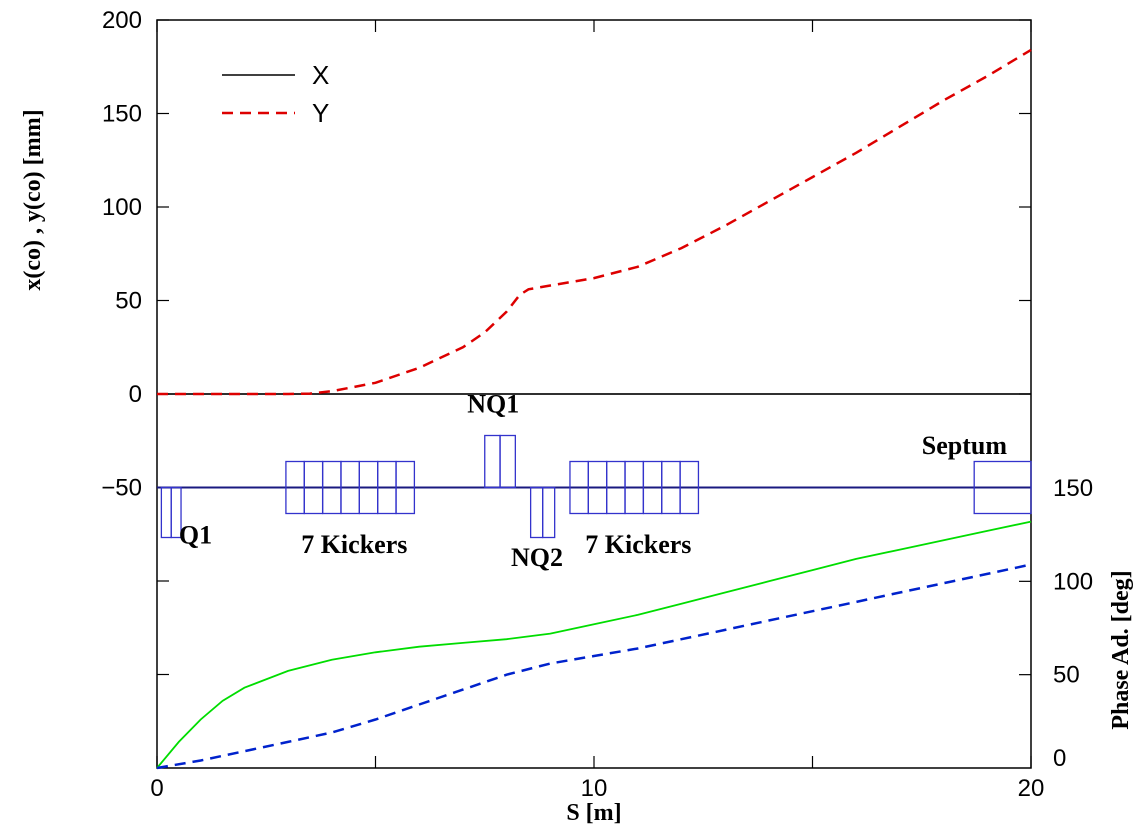  I want to click on y-left-tick-label: 100, so click(122, 207).